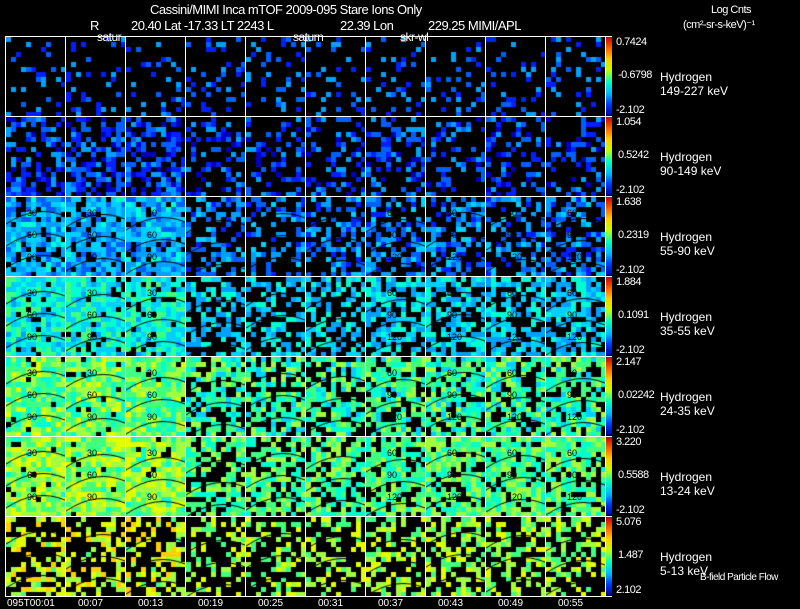 The height and width of the screenshot is (609, 800). I want to click on heatmap-panel-r4-c5, so click(335, 396).